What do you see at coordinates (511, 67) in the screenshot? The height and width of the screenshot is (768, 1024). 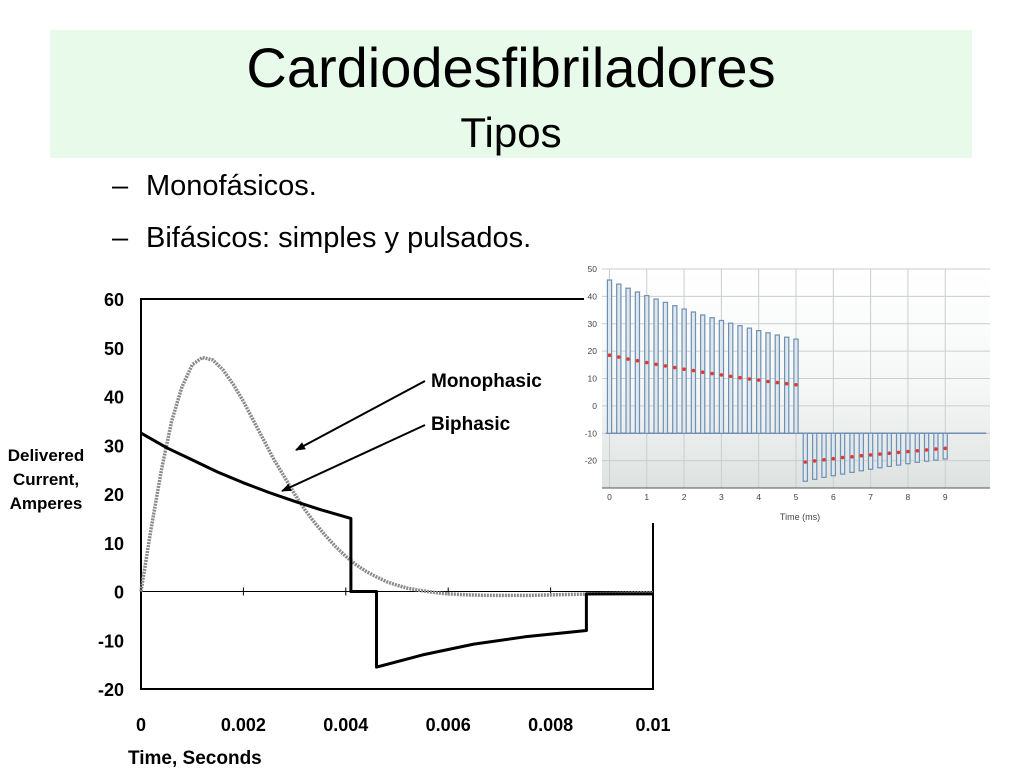 I see `slide-title: Cardiodesfibriladores` at bounding box center [511, 67].